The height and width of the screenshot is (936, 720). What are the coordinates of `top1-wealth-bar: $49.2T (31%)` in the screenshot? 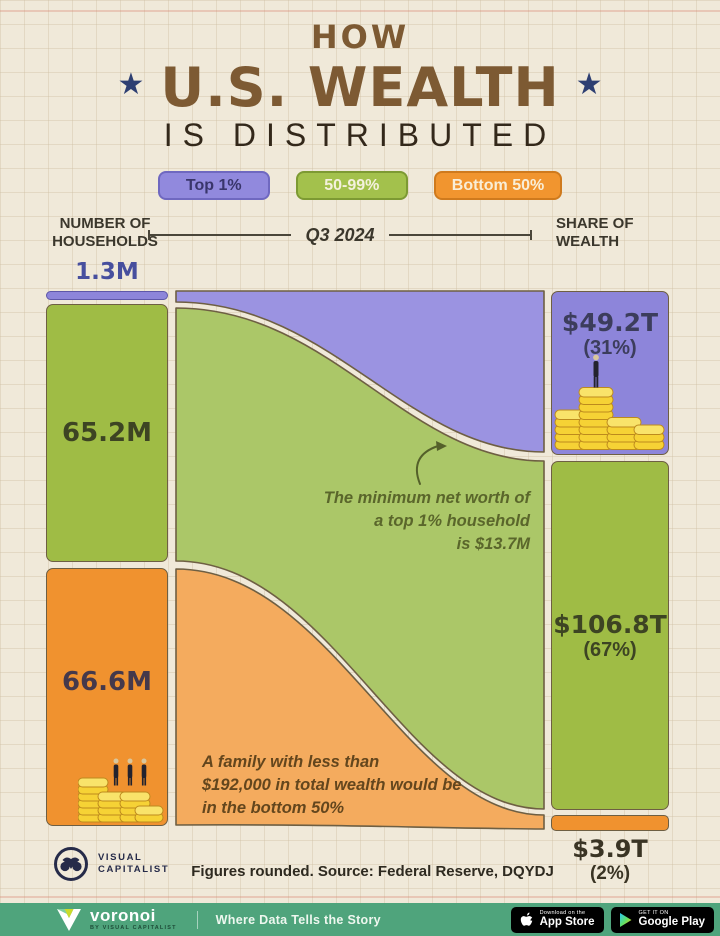 It's located at (610, 373).